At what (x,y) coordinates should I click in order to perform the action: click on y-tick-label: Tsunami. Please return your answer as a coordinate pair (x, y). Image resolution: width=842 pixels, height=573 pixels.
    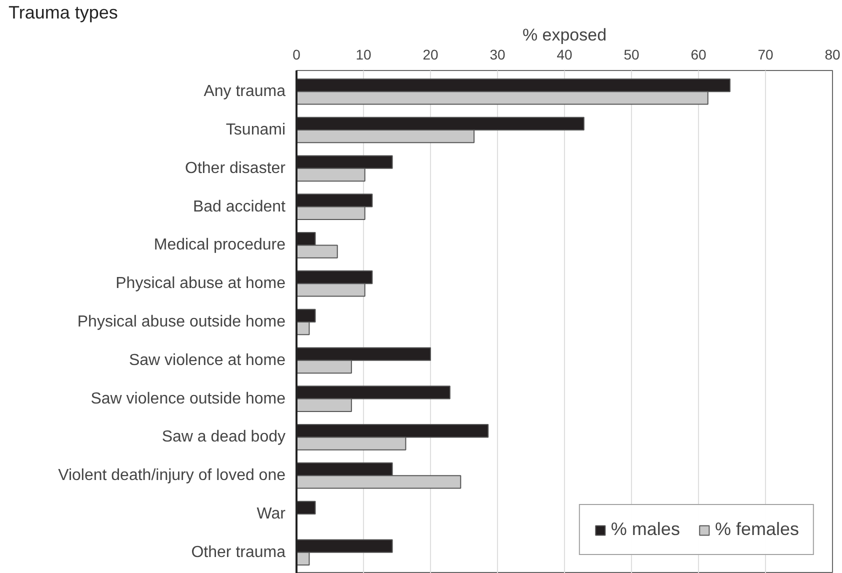
    Looking at the image, I should click on (256, 130).